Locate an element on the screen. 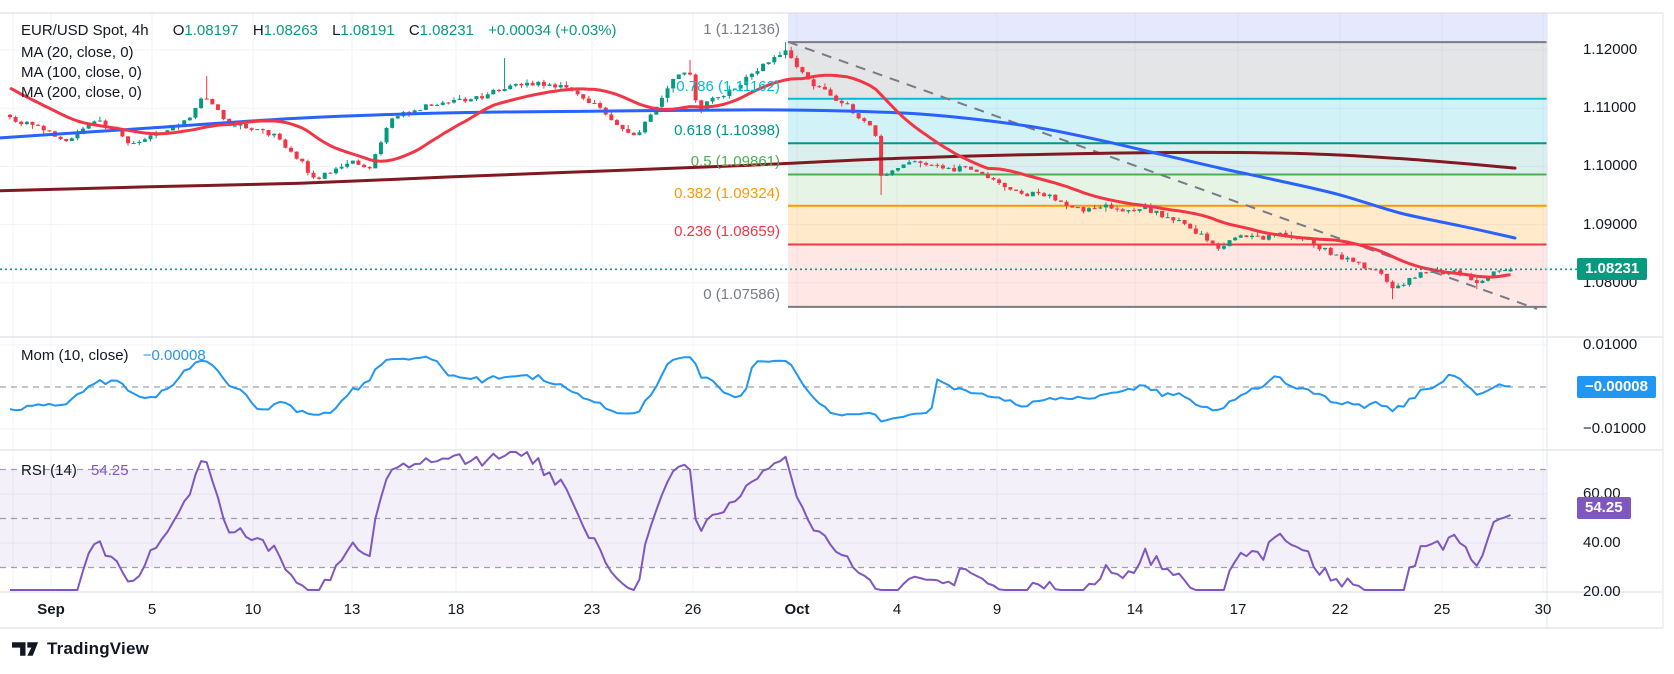 The width and height of the screenshot is (1674, 674). time-tick-label: 18 is located at coordinates (456, 609).